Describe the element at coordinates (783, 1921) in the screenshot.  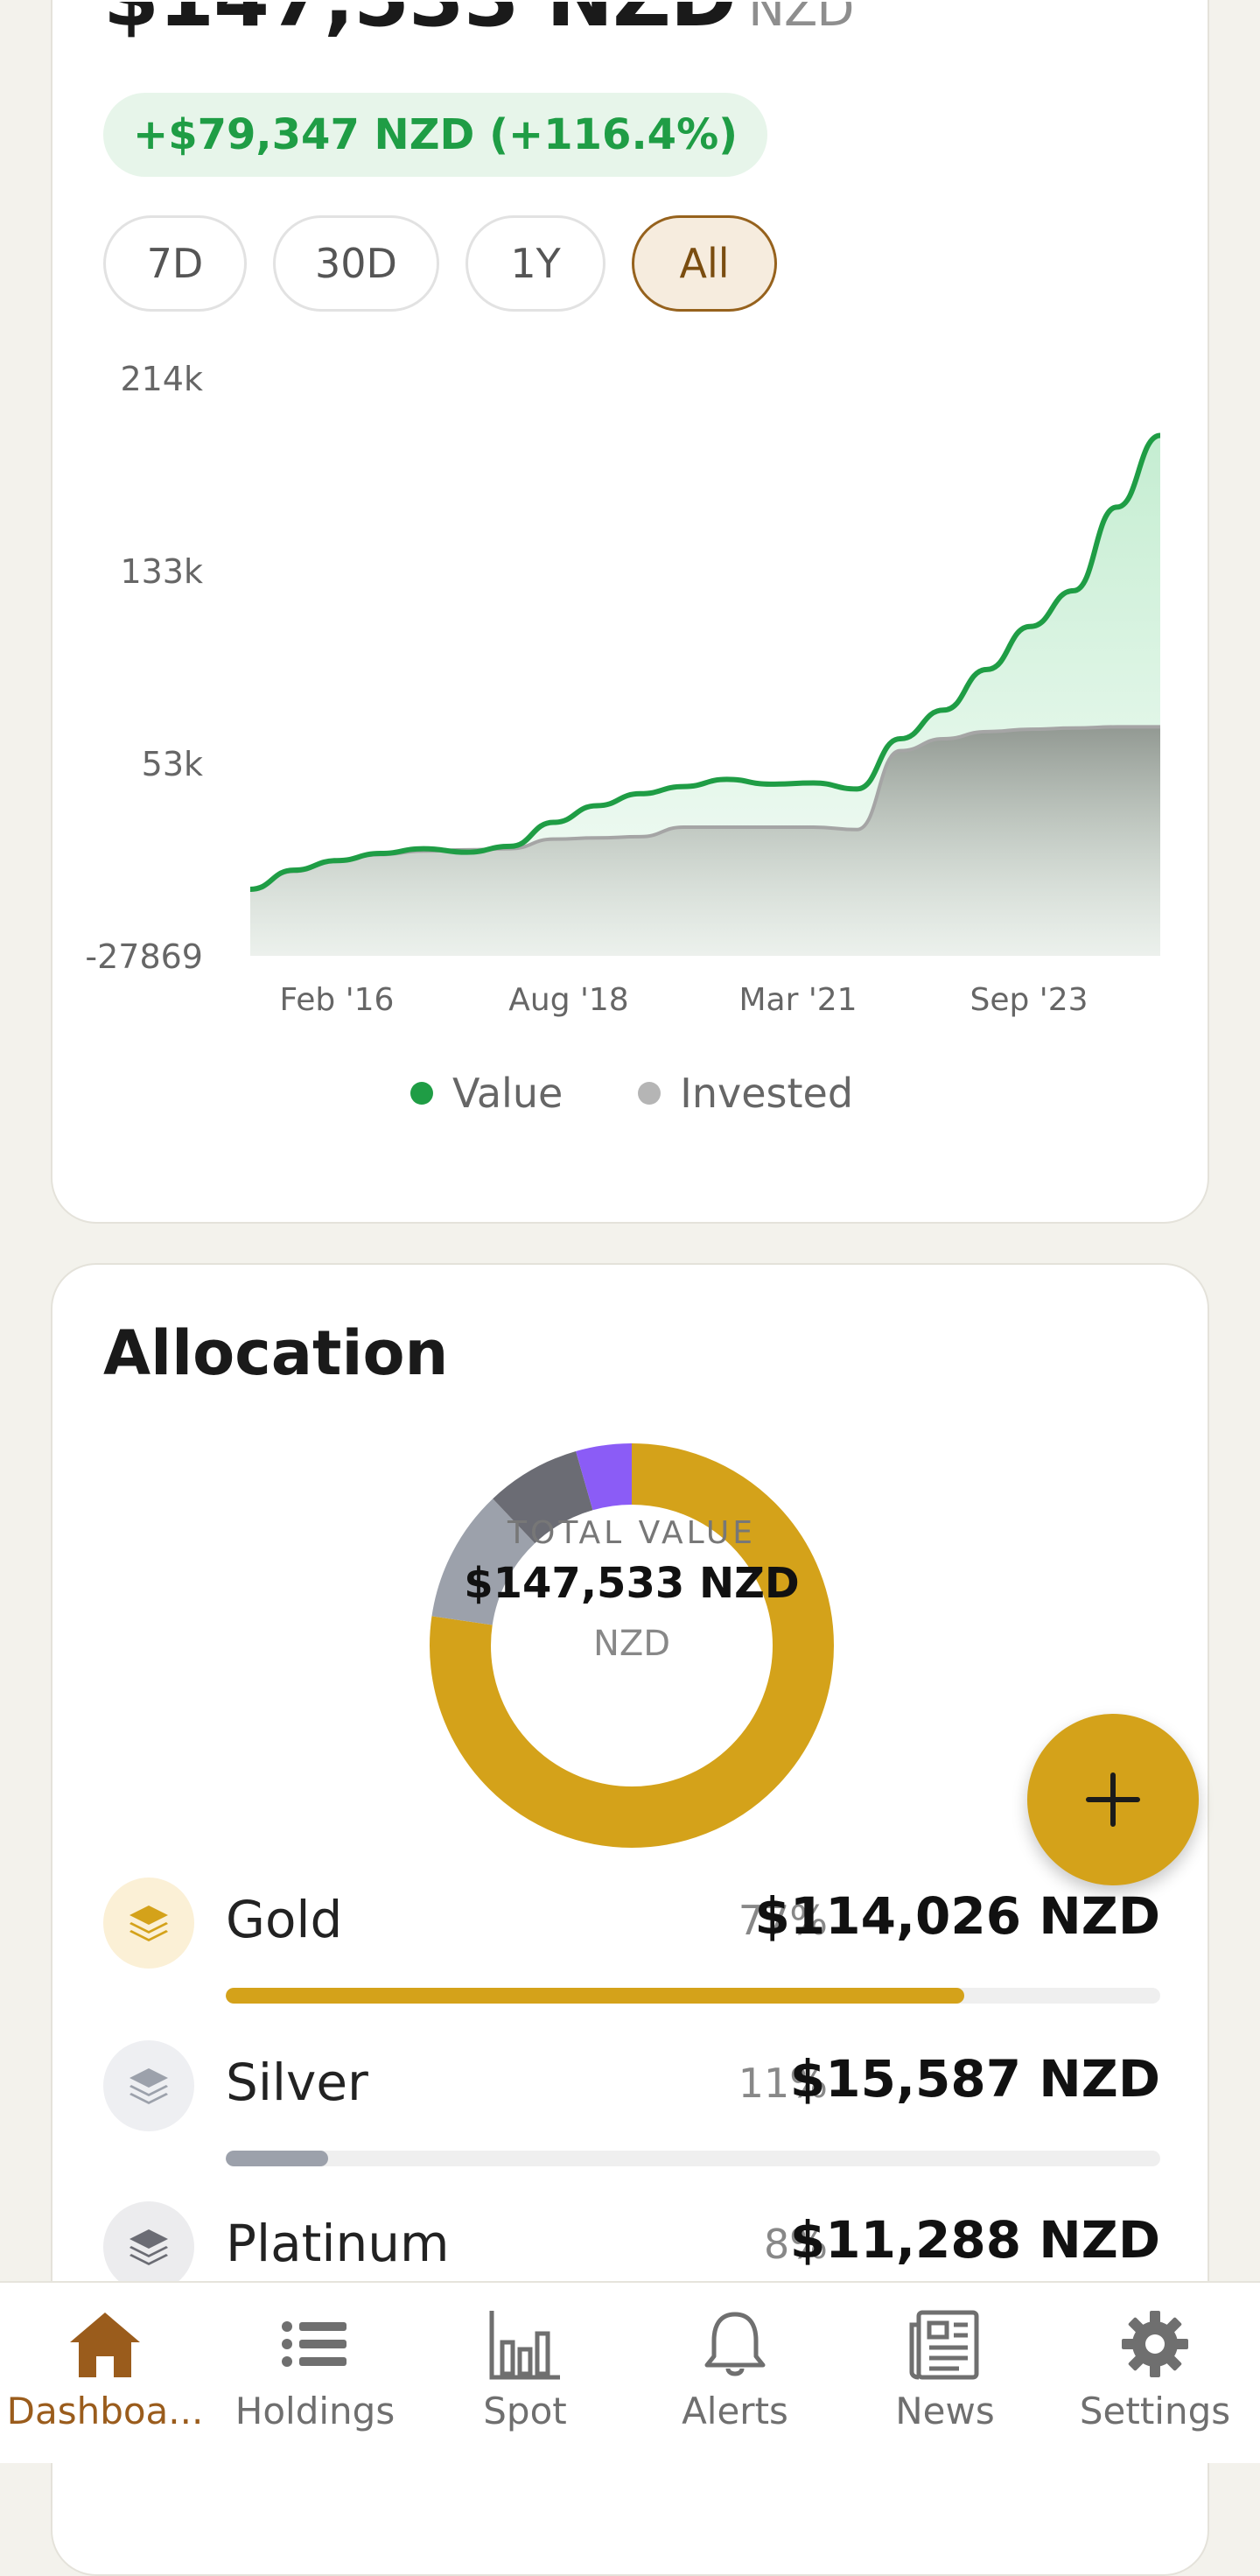
I see `metal-percent: 77%` at that location.